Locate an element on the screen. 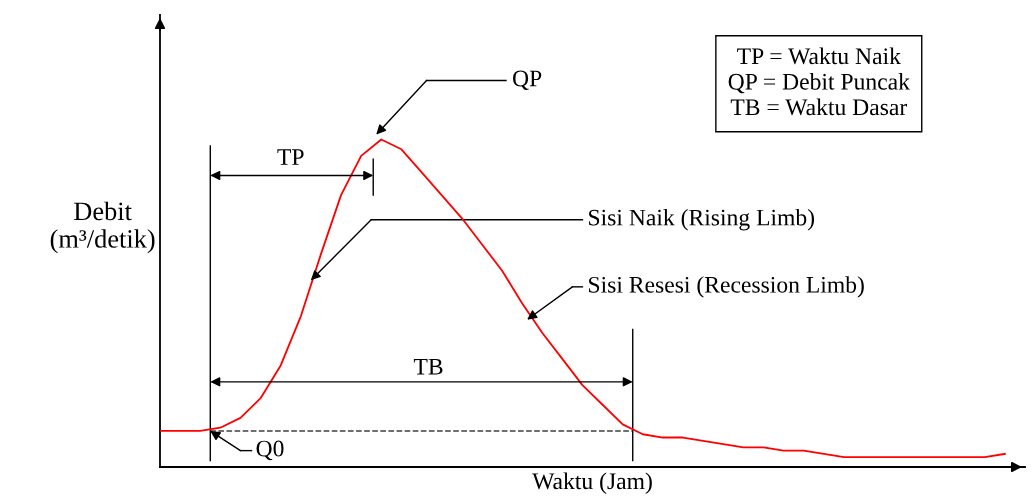 The height and width of the screenshot is (500, 1031). annotation: TB is located at coordinates (428, 366).